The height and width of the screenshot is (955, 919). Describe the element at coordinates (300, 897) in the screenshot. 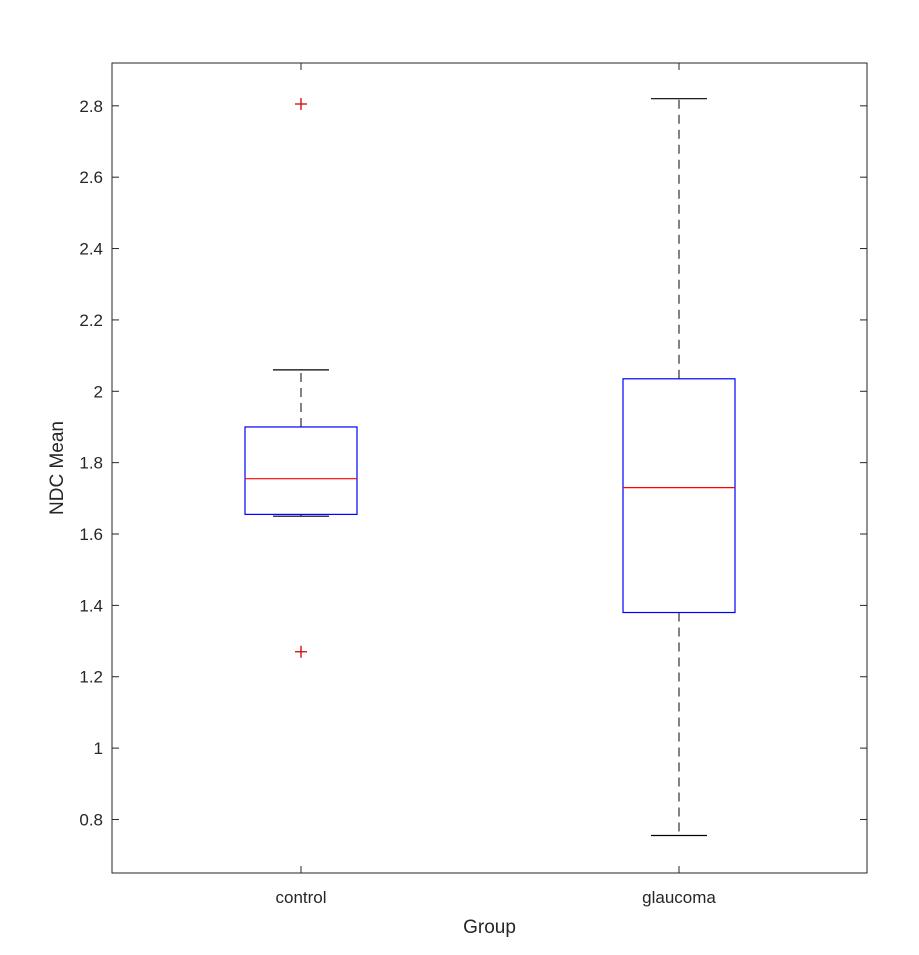

I see `x-tick-label: control` at that location.